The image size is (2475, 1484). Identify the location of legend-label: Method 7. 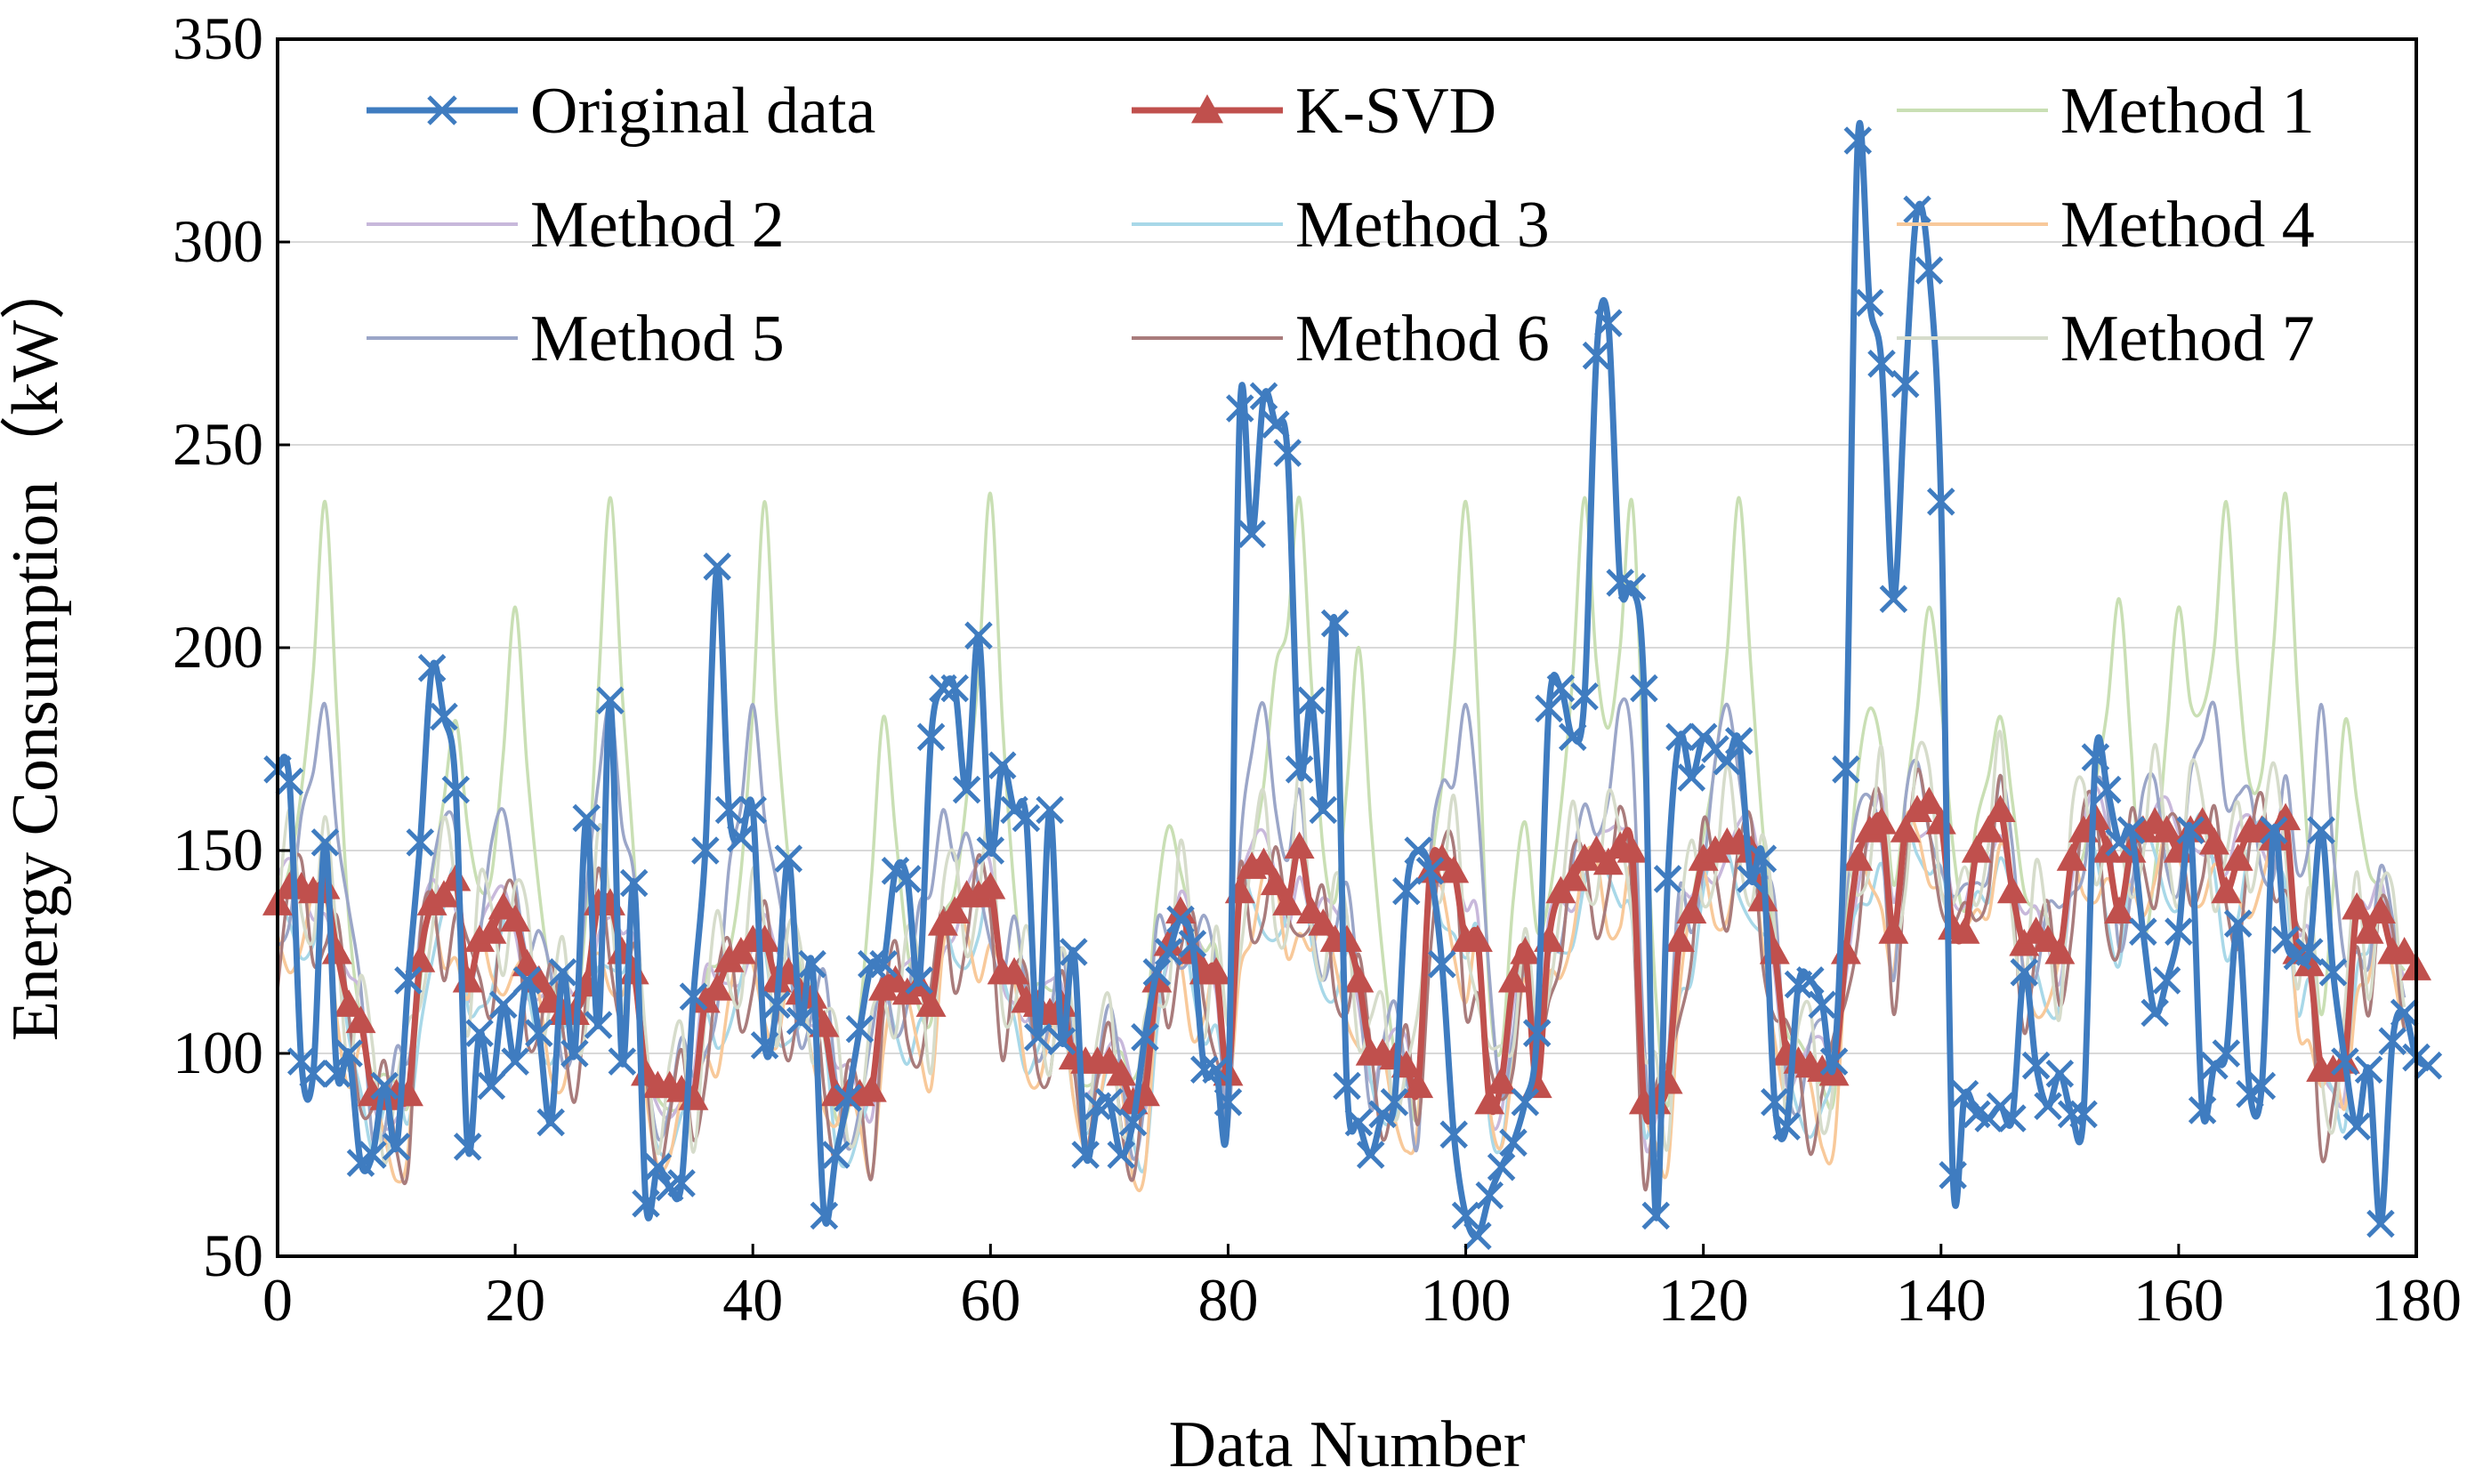
(2187, 338).